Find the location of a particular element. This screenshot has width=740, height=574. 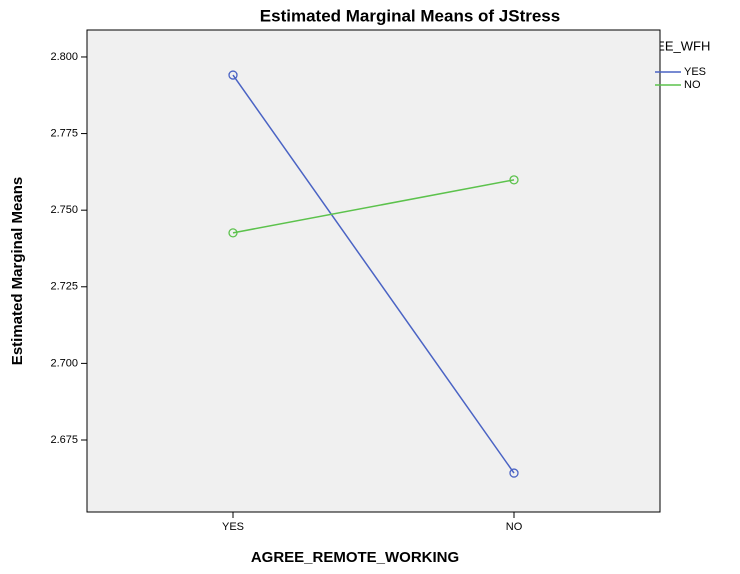

y-tick-label: 2.700 is located at coordinates (64, 363).